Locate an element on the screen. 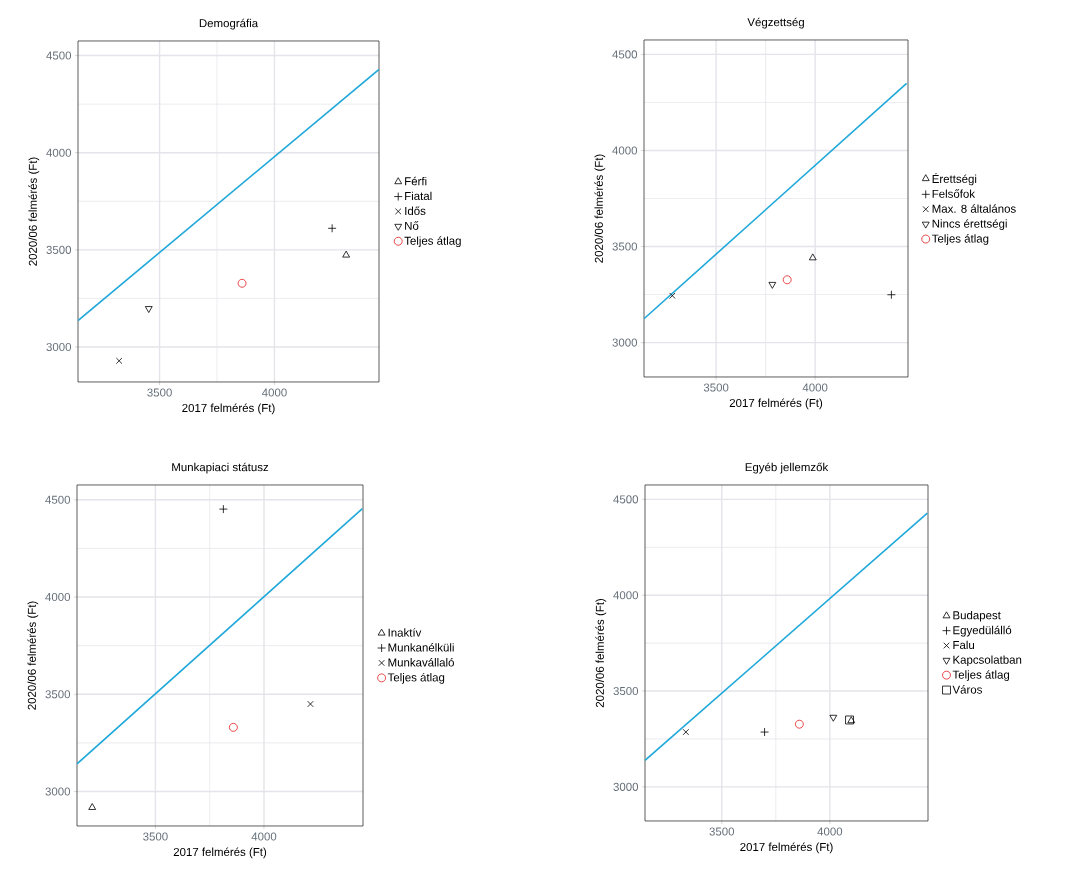 This screenshot has height=877, width=1087. legend-label: Munkavállaló is located at coordinates (421, 662).